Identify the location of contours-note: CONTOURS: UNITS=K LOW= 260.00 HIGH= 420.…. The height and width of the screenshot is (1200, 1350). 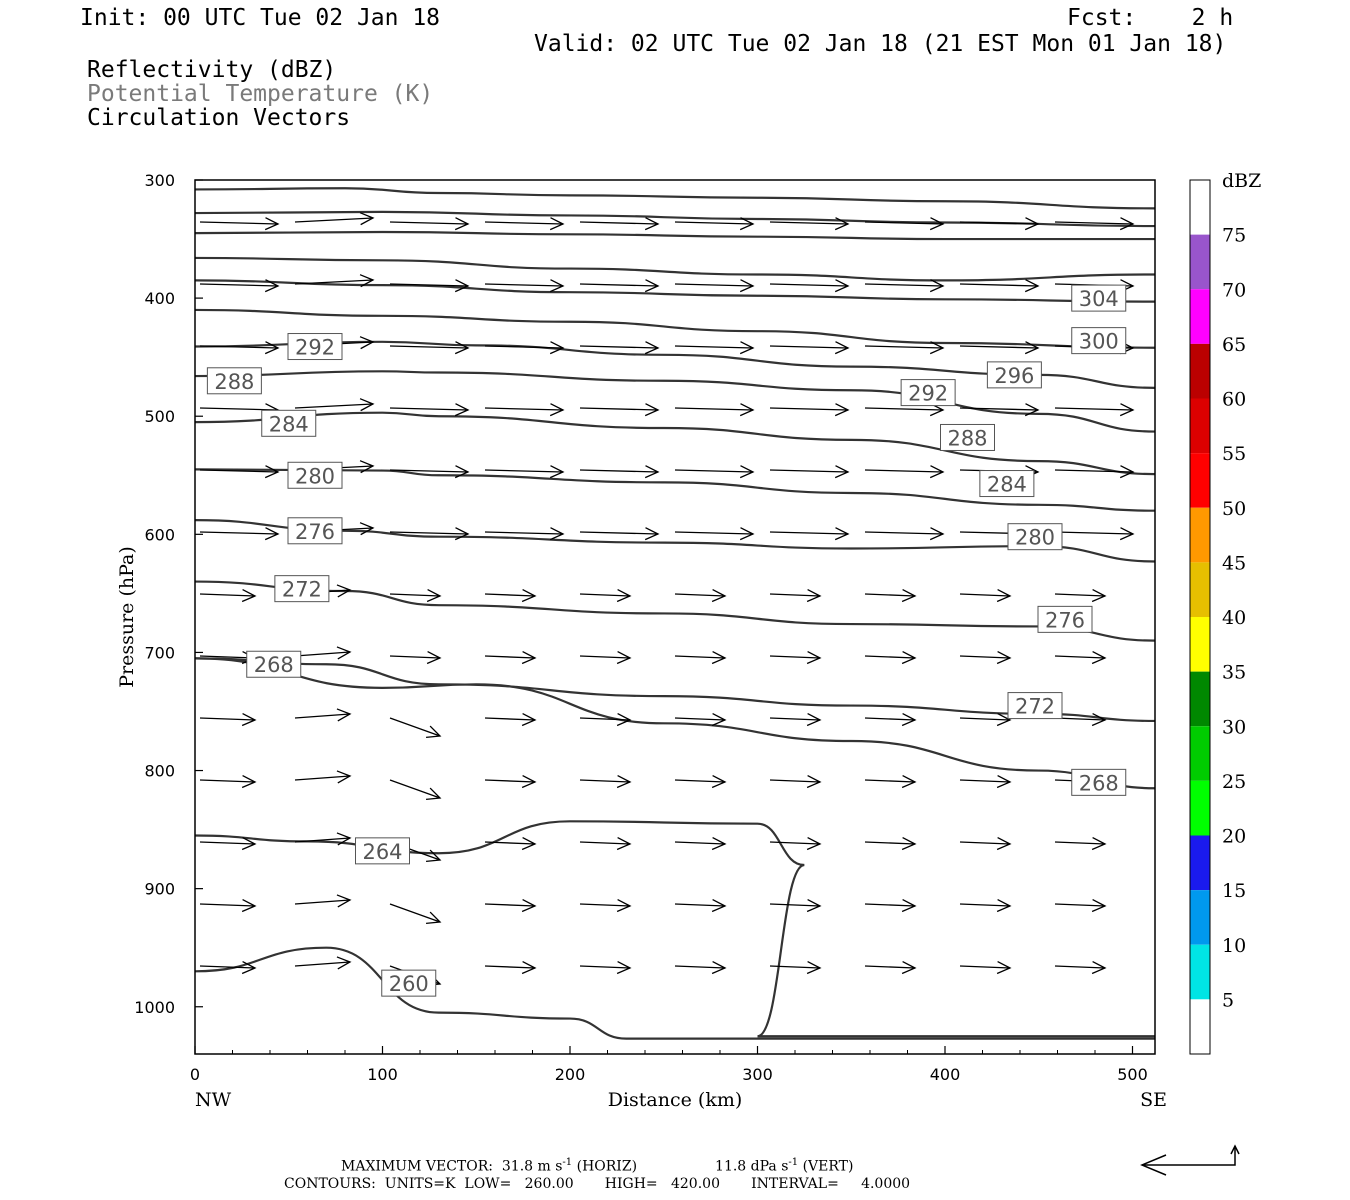
(597, 1184).